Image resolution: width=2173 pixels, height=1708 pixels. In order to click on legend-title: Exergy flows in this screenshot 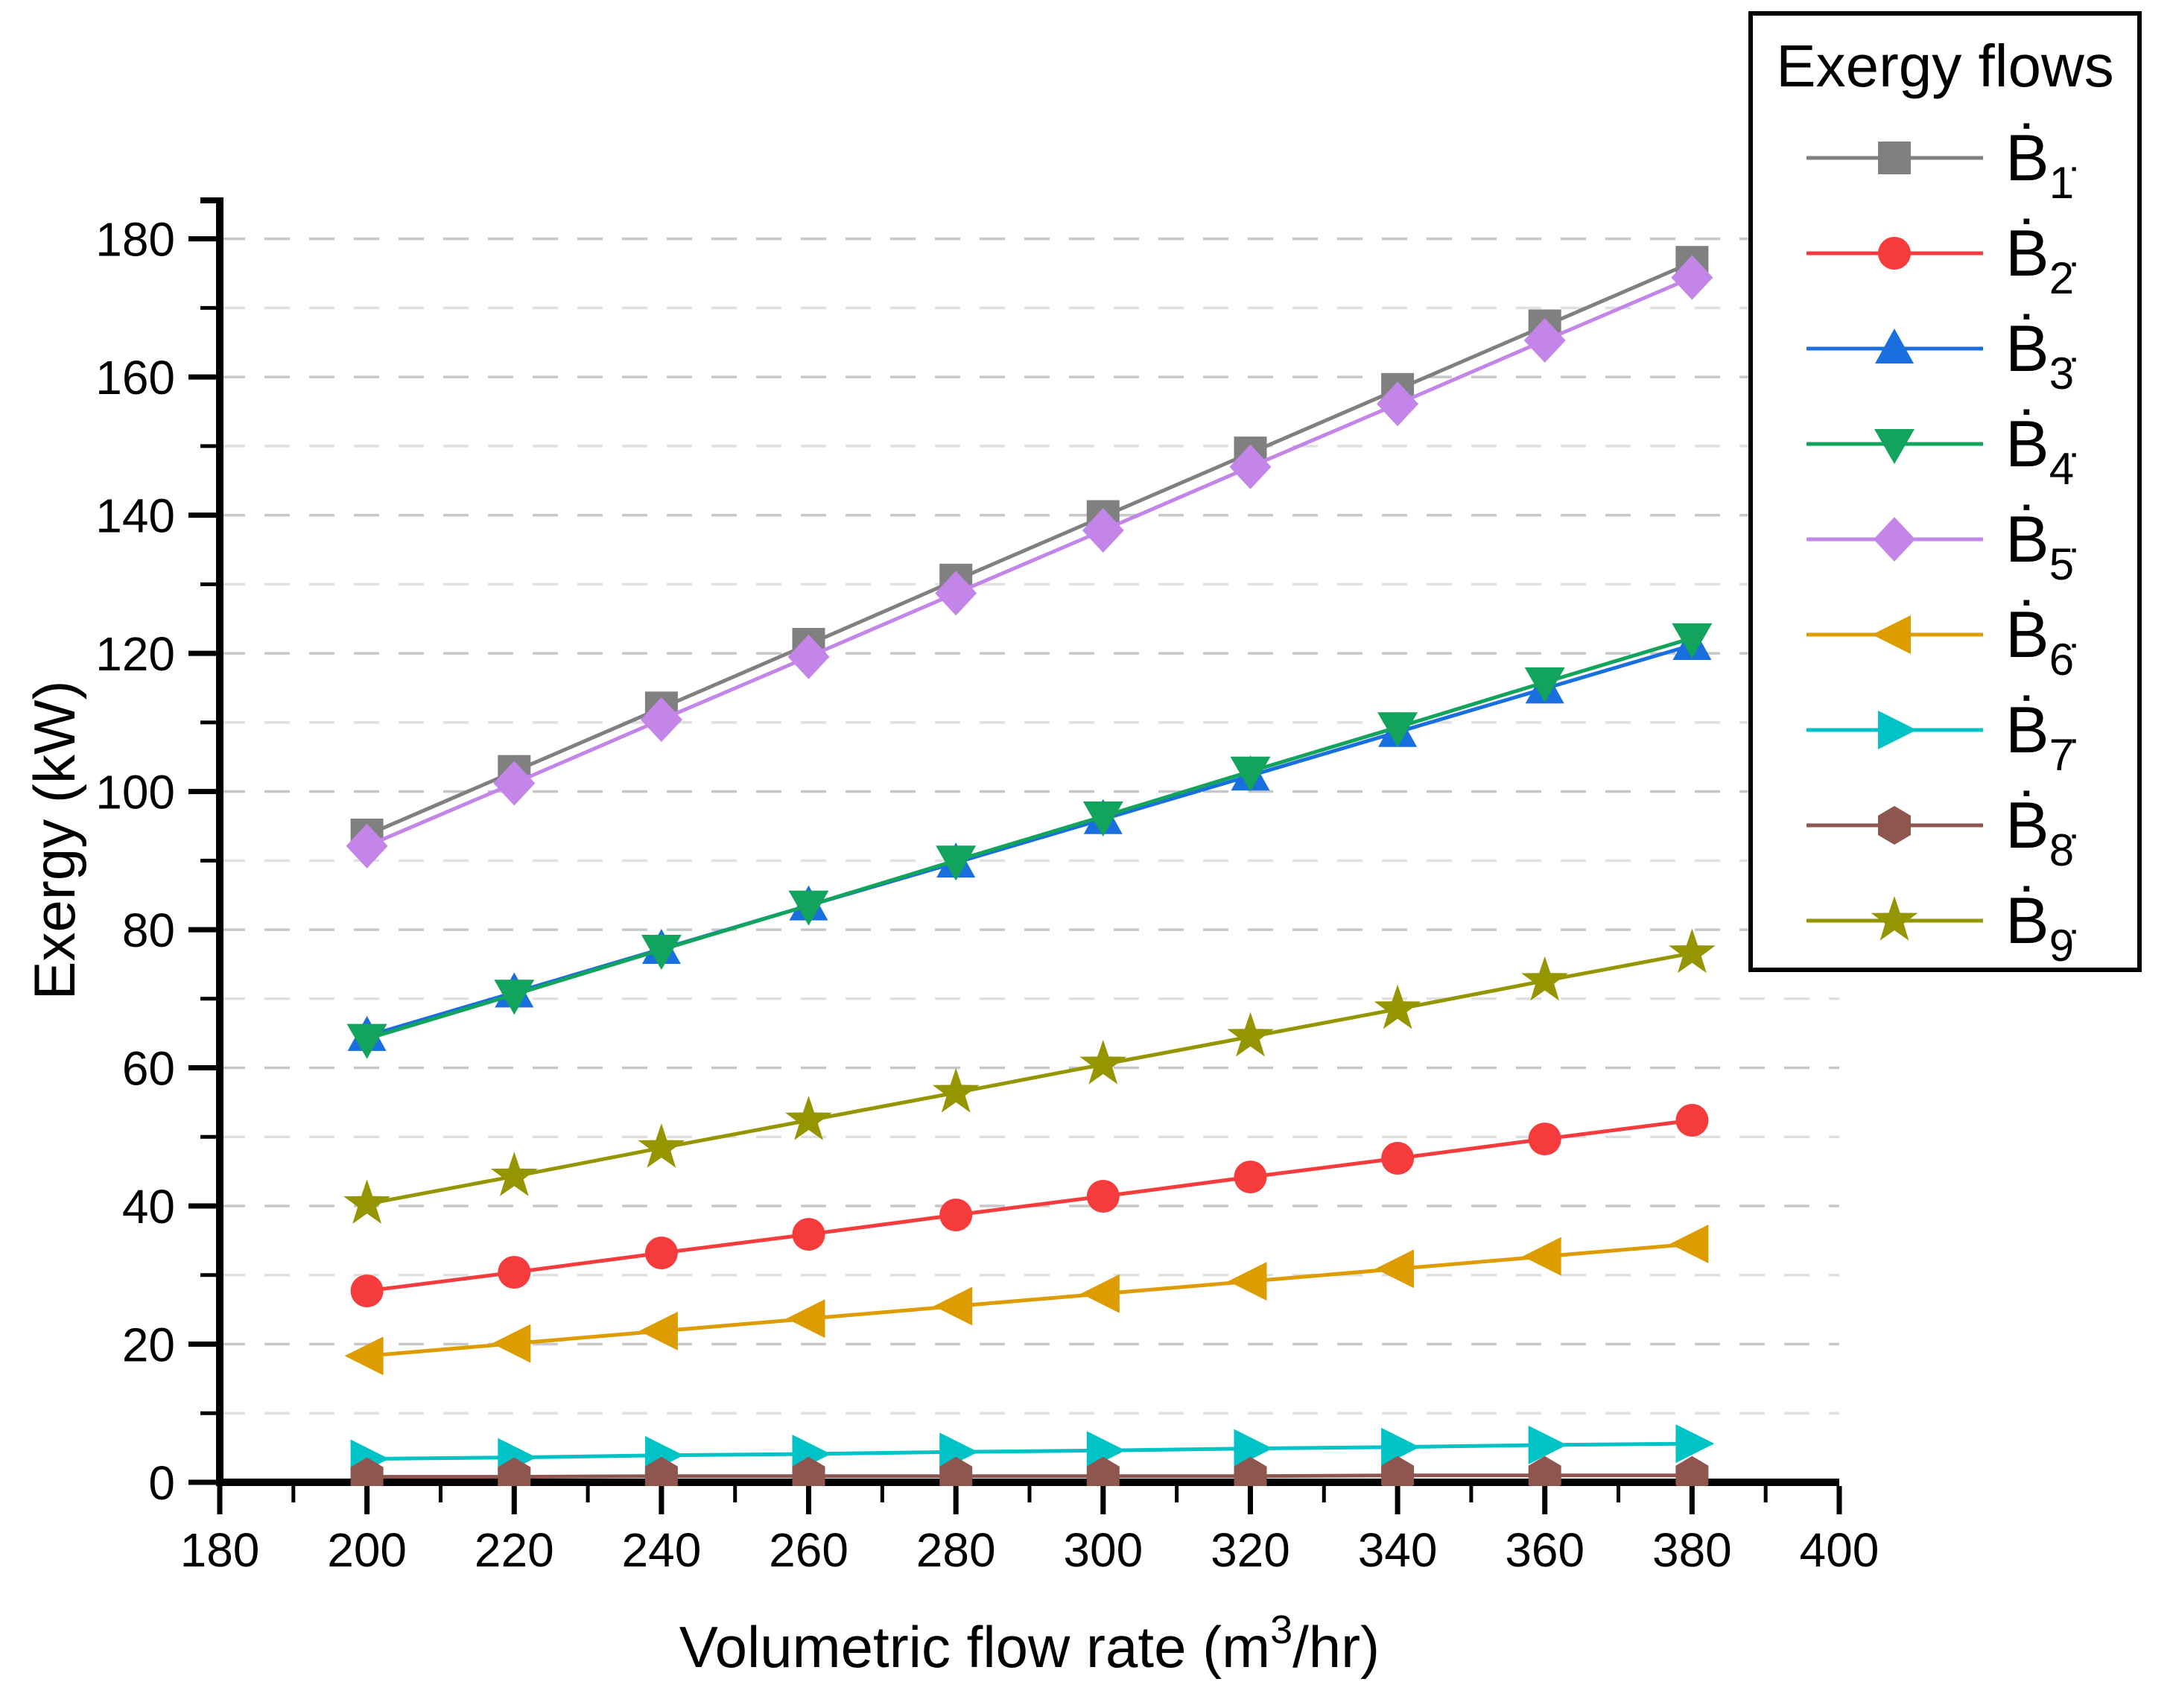, I will do `click(1945, 66)`.